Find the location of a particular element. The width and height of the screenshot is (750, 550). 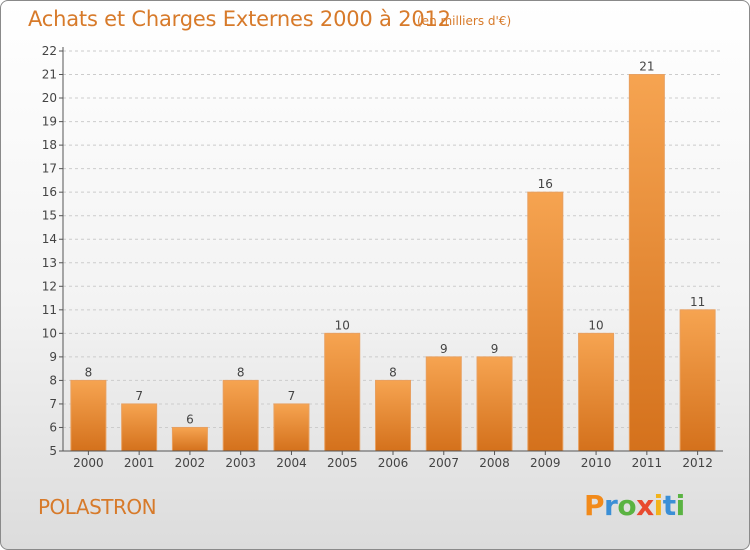

y-tick-label: 18 is located at coordinates (49, 145).